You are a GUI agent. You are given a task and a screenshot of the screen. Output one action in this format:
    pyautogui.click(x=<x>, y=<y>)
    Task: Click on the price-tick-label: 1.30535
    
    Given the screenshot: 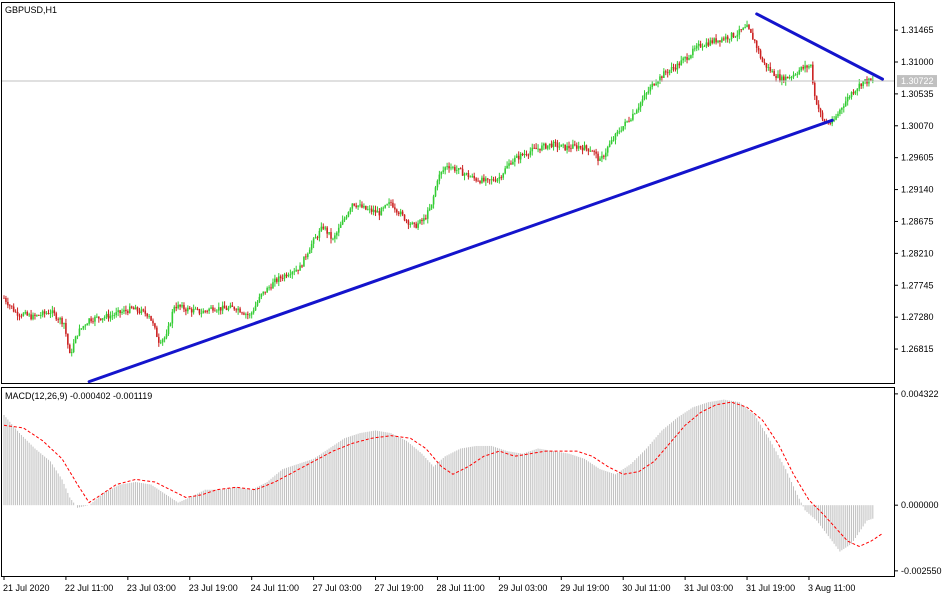 What is the action you would take?
    pyautogui.click(x=917, y=94)
    